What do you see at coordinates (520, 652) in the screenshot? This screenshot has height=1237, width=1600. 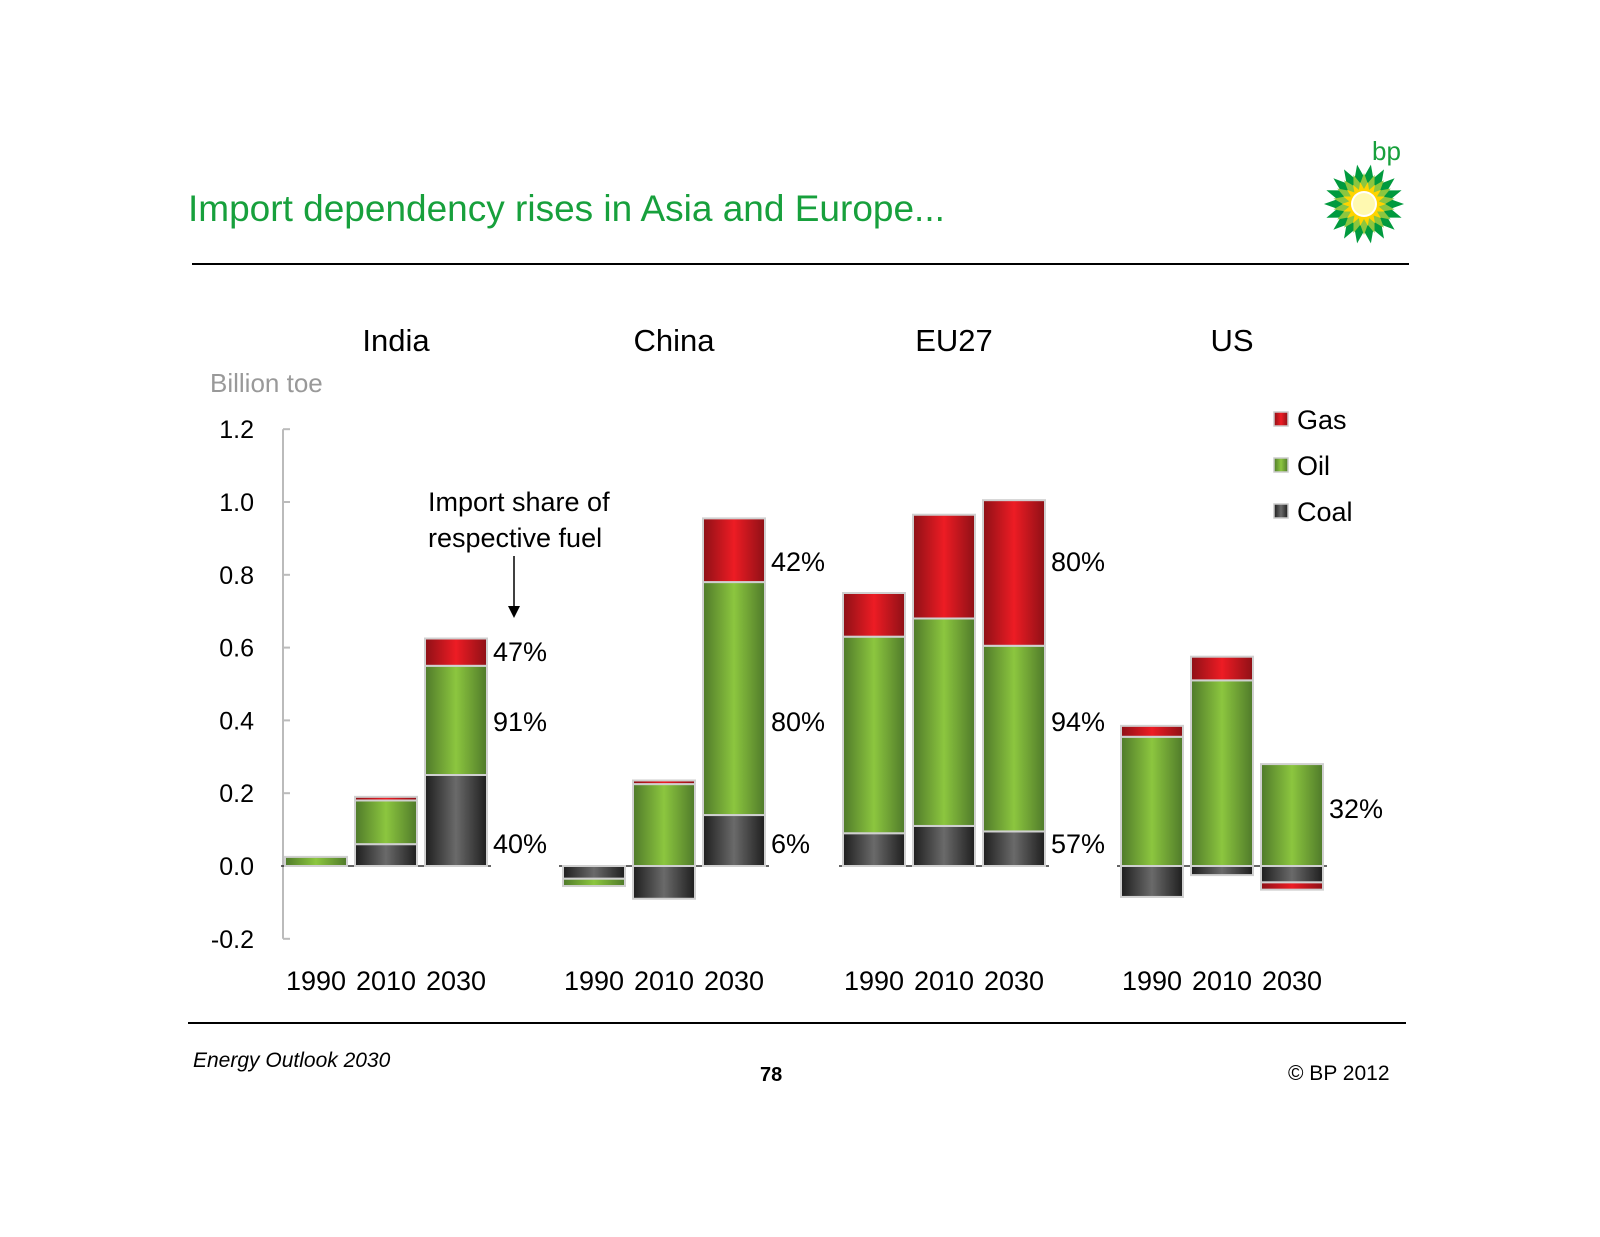 I see `share-label: 47%` at bounding box center [520, 652].